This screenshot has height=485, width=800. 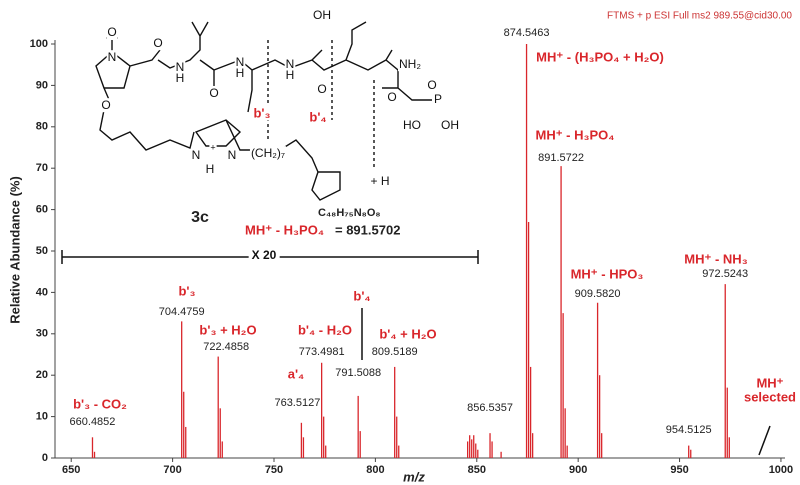 I want to click on y-axis-title: Relative Abundance (%), so click(x=14, y=250).